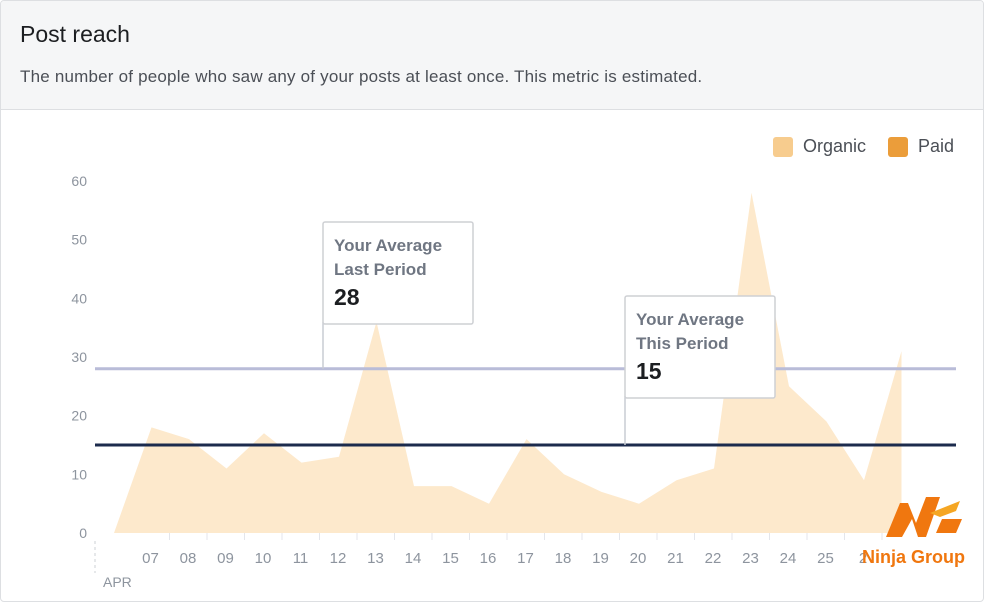  Describe the element at coordinates (936, 146) in the screenshot. I see `legend-label-paid: Paid` at that location.